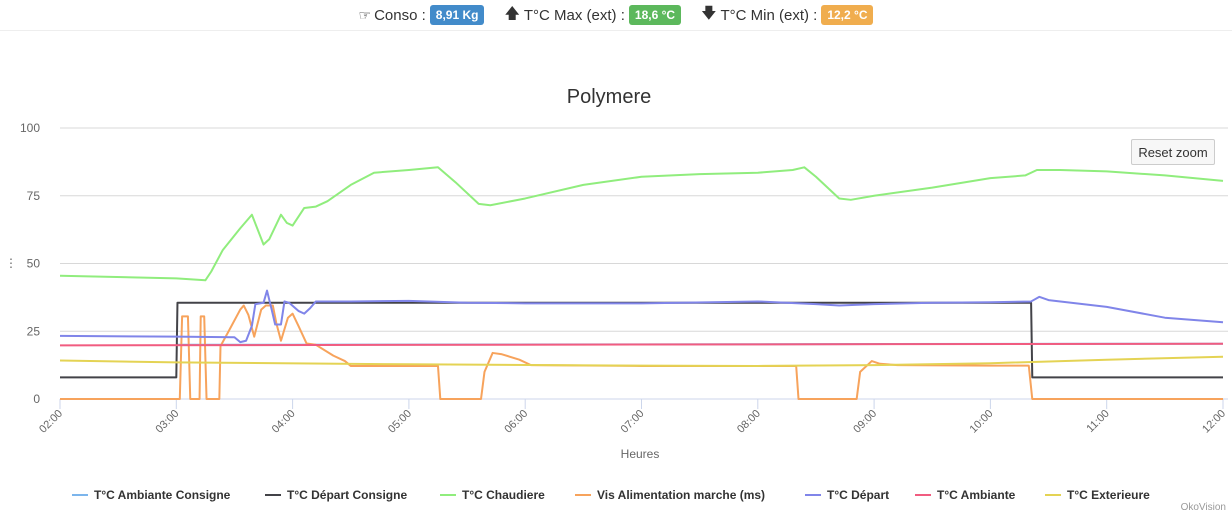 Image resolution: width=1232 pixels, height=517 pixels. What do you see at coordinates (865, 422) in the screenshot?
I see `x-tick-label: 09:00` at bounding box center [865, 422].